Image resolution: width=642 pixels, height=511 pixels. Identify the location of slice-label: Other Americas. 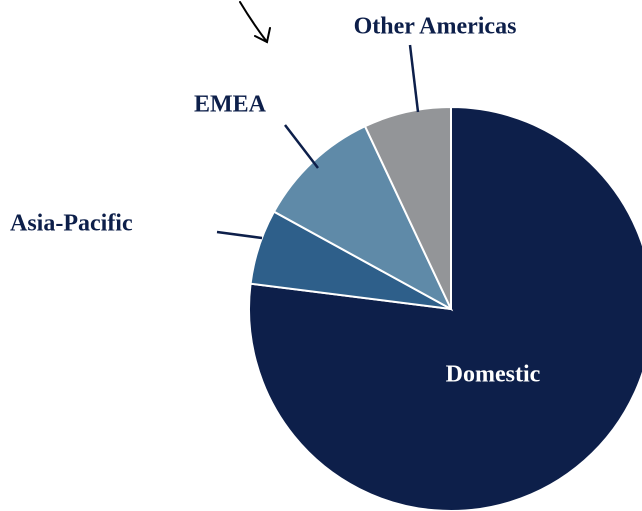
(435, 27).